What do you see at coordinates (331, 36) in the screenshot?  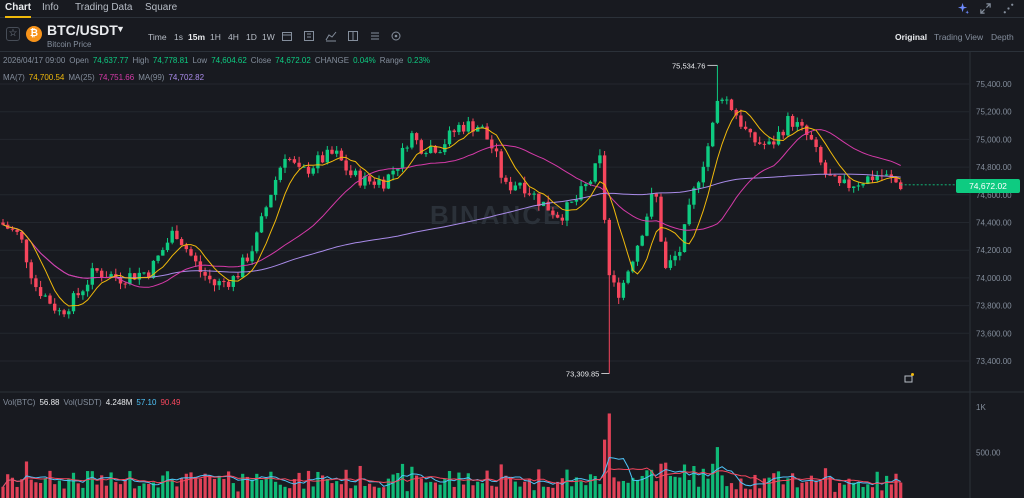 I see `chart-type-icon` at bounding box center [331, 36].